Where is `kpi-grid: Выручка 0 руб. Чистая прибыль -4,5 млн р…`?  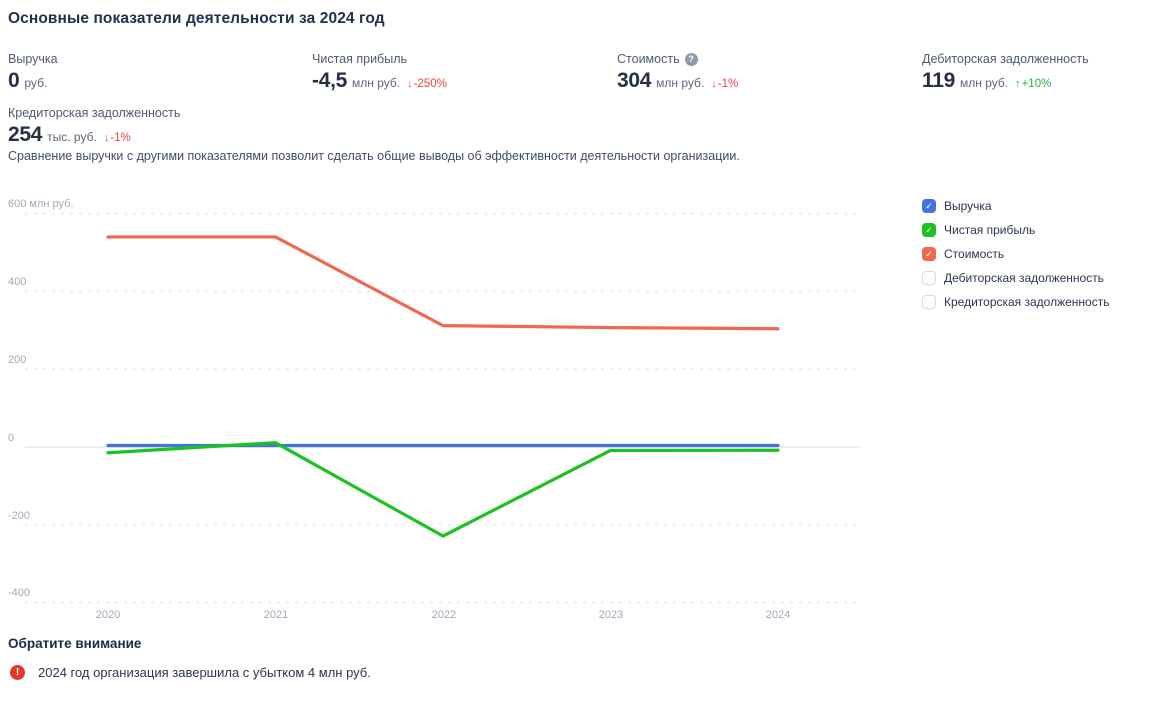
kpi-grid: Выручка 0 руб. Чистая прибыль -4,5 млн р… is located at coordinates (583, 99).